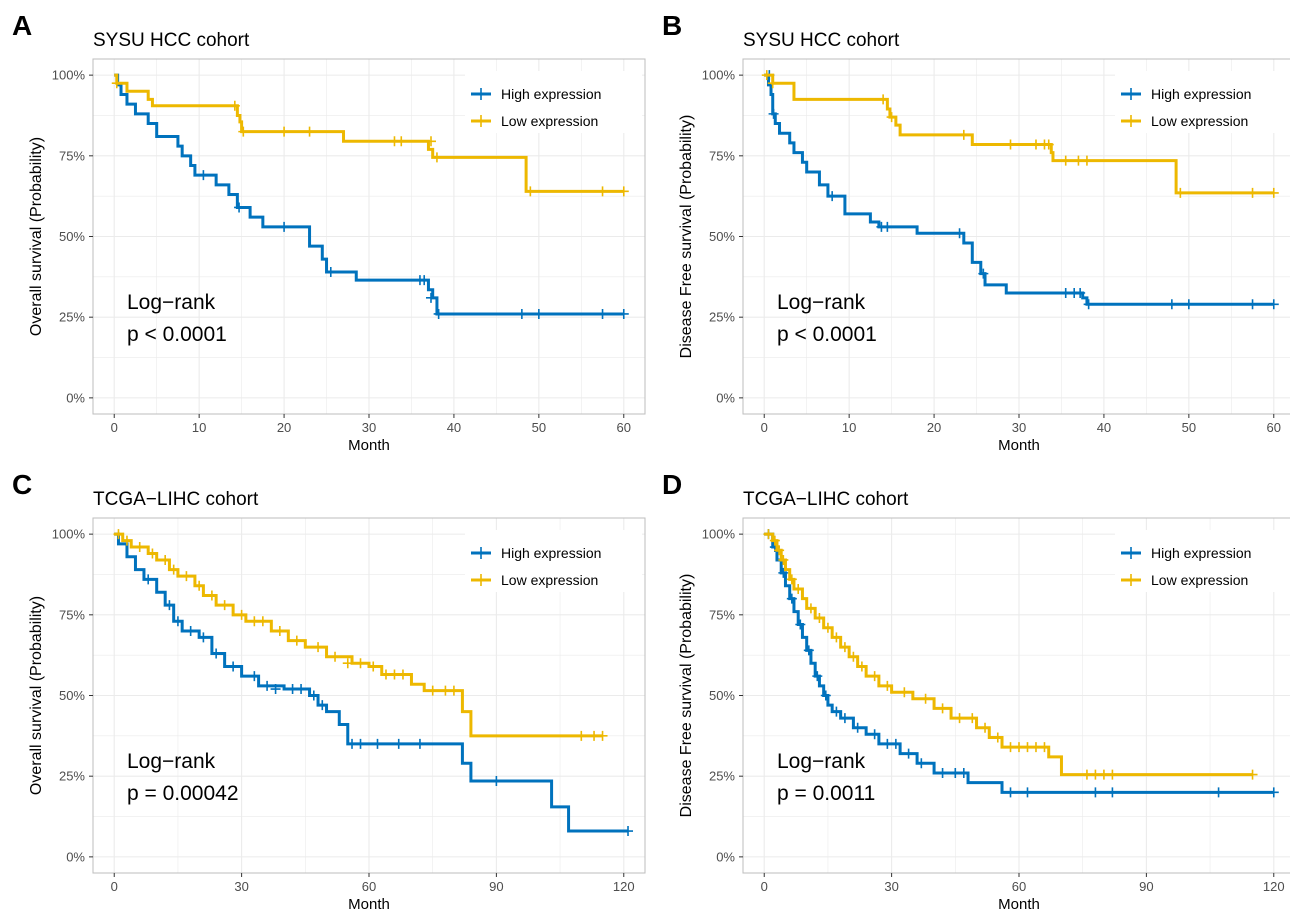 The width and height of the screenshot is (1290, 916). Describe the element at coordinates (1274, 427) in the screenshot. I see `x-tick-label: 60` at that location.